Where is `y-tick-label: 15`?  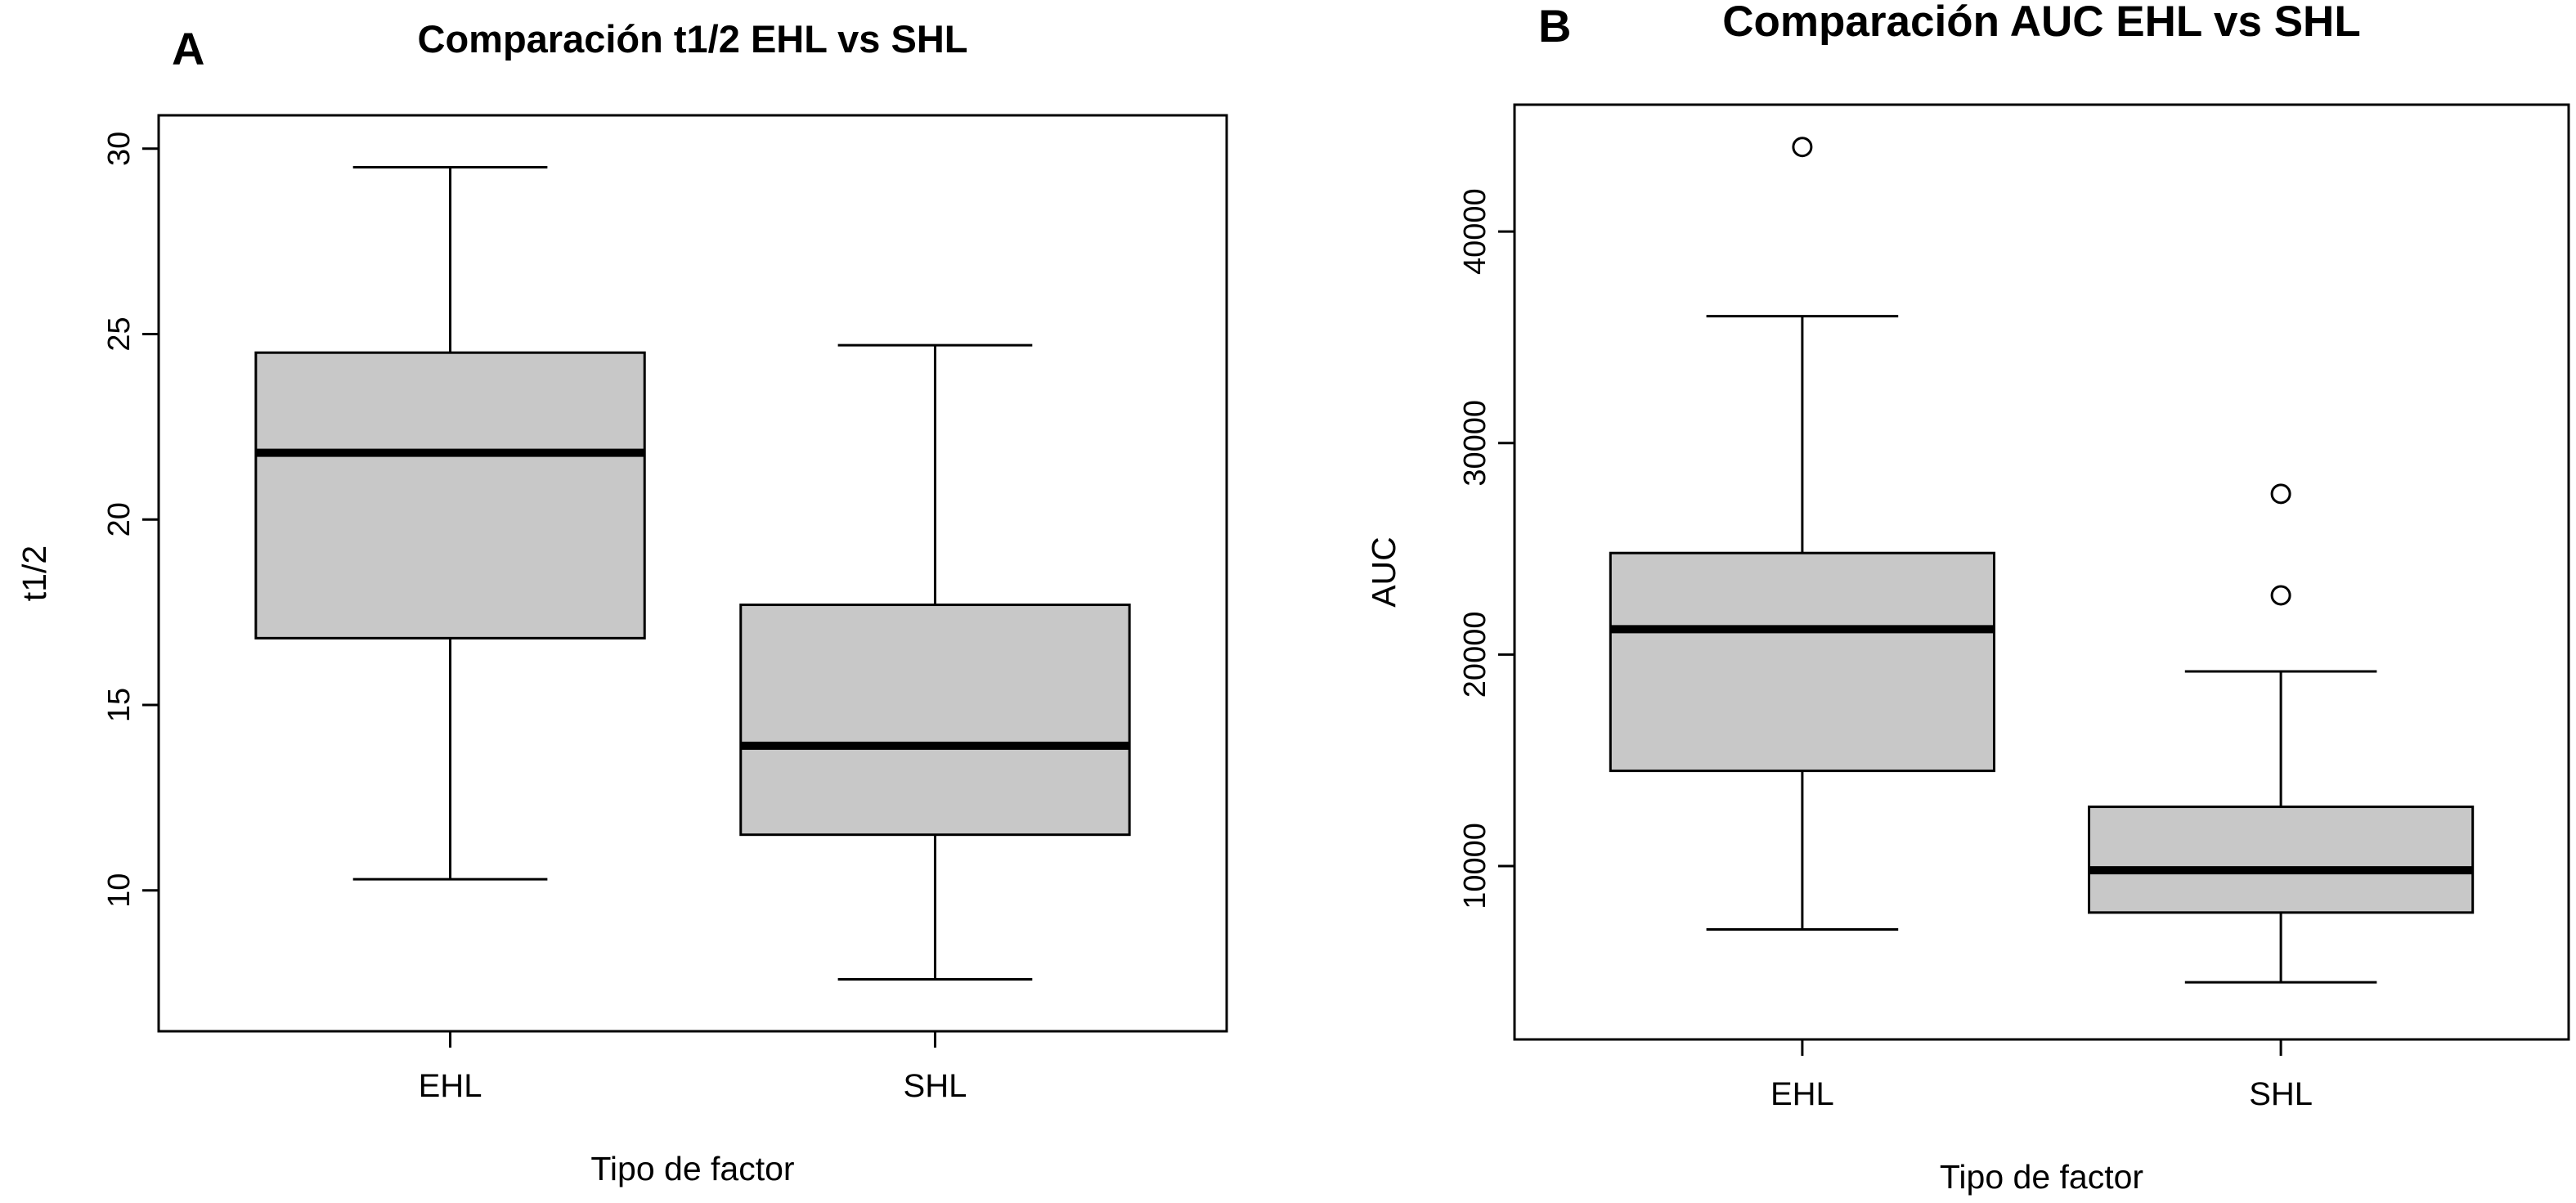
y-tick-label: 15 is located at coordinates (119, 705).